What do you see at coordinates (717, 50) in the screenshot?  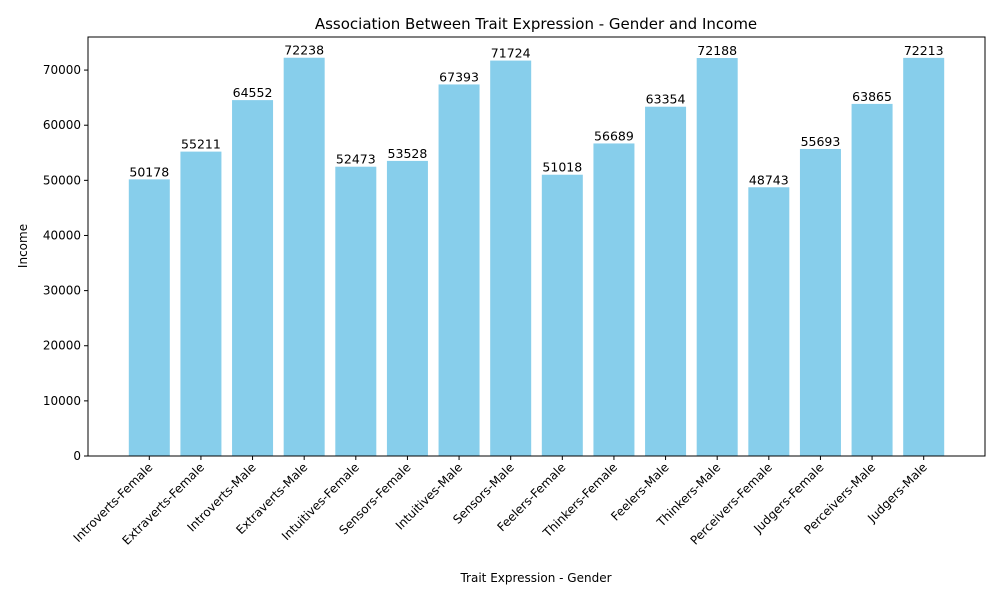 I see `bar-value-label: 72188` at bounding box center [717, 50].